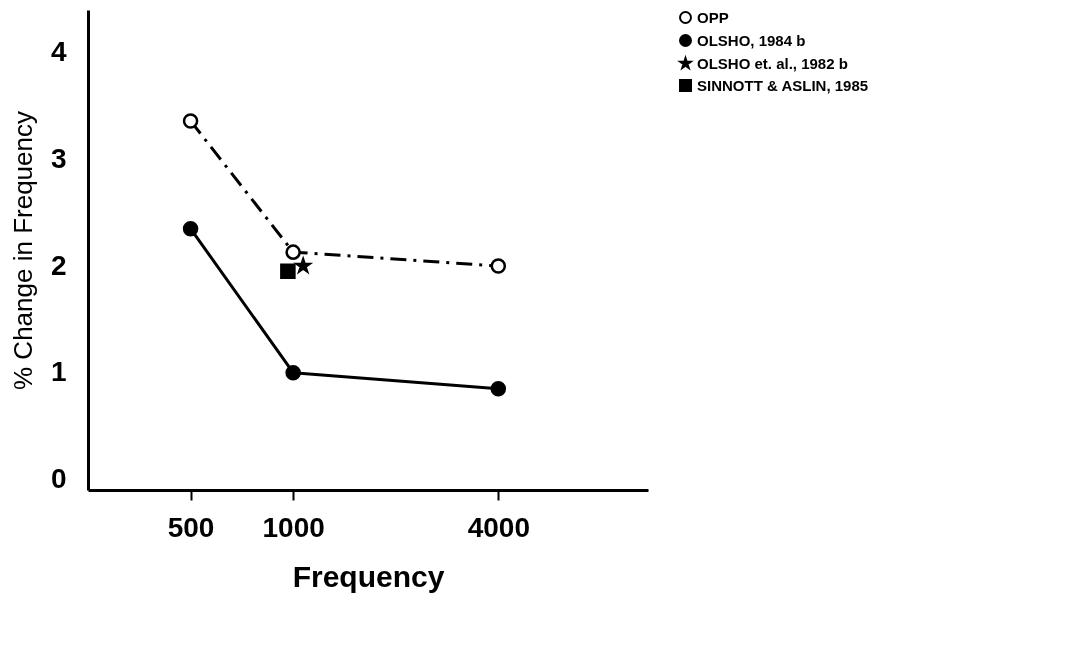  I want to click on x-tick-label: 500, so click(191, 527).